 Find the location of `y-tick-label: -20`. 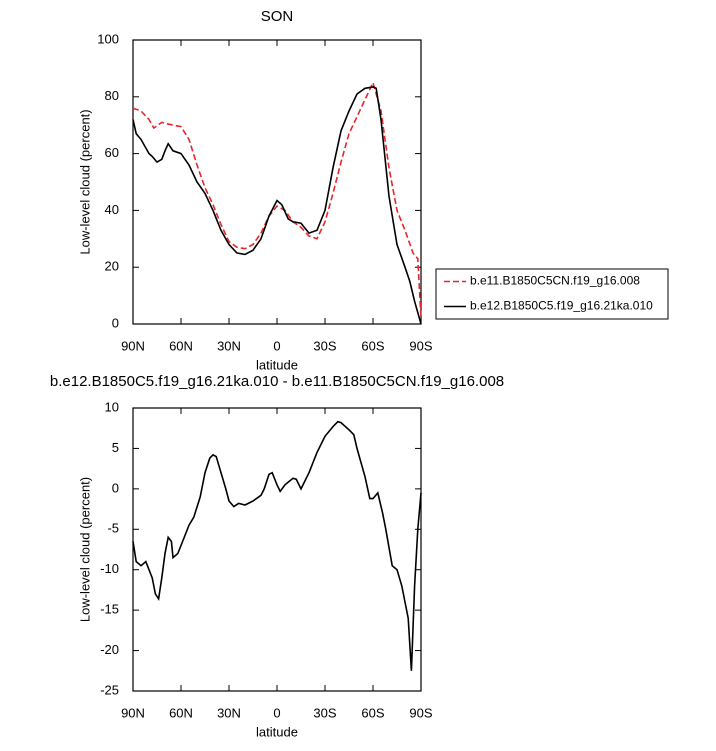

y-tick-label: -20 is located at coordinates (109, 649).